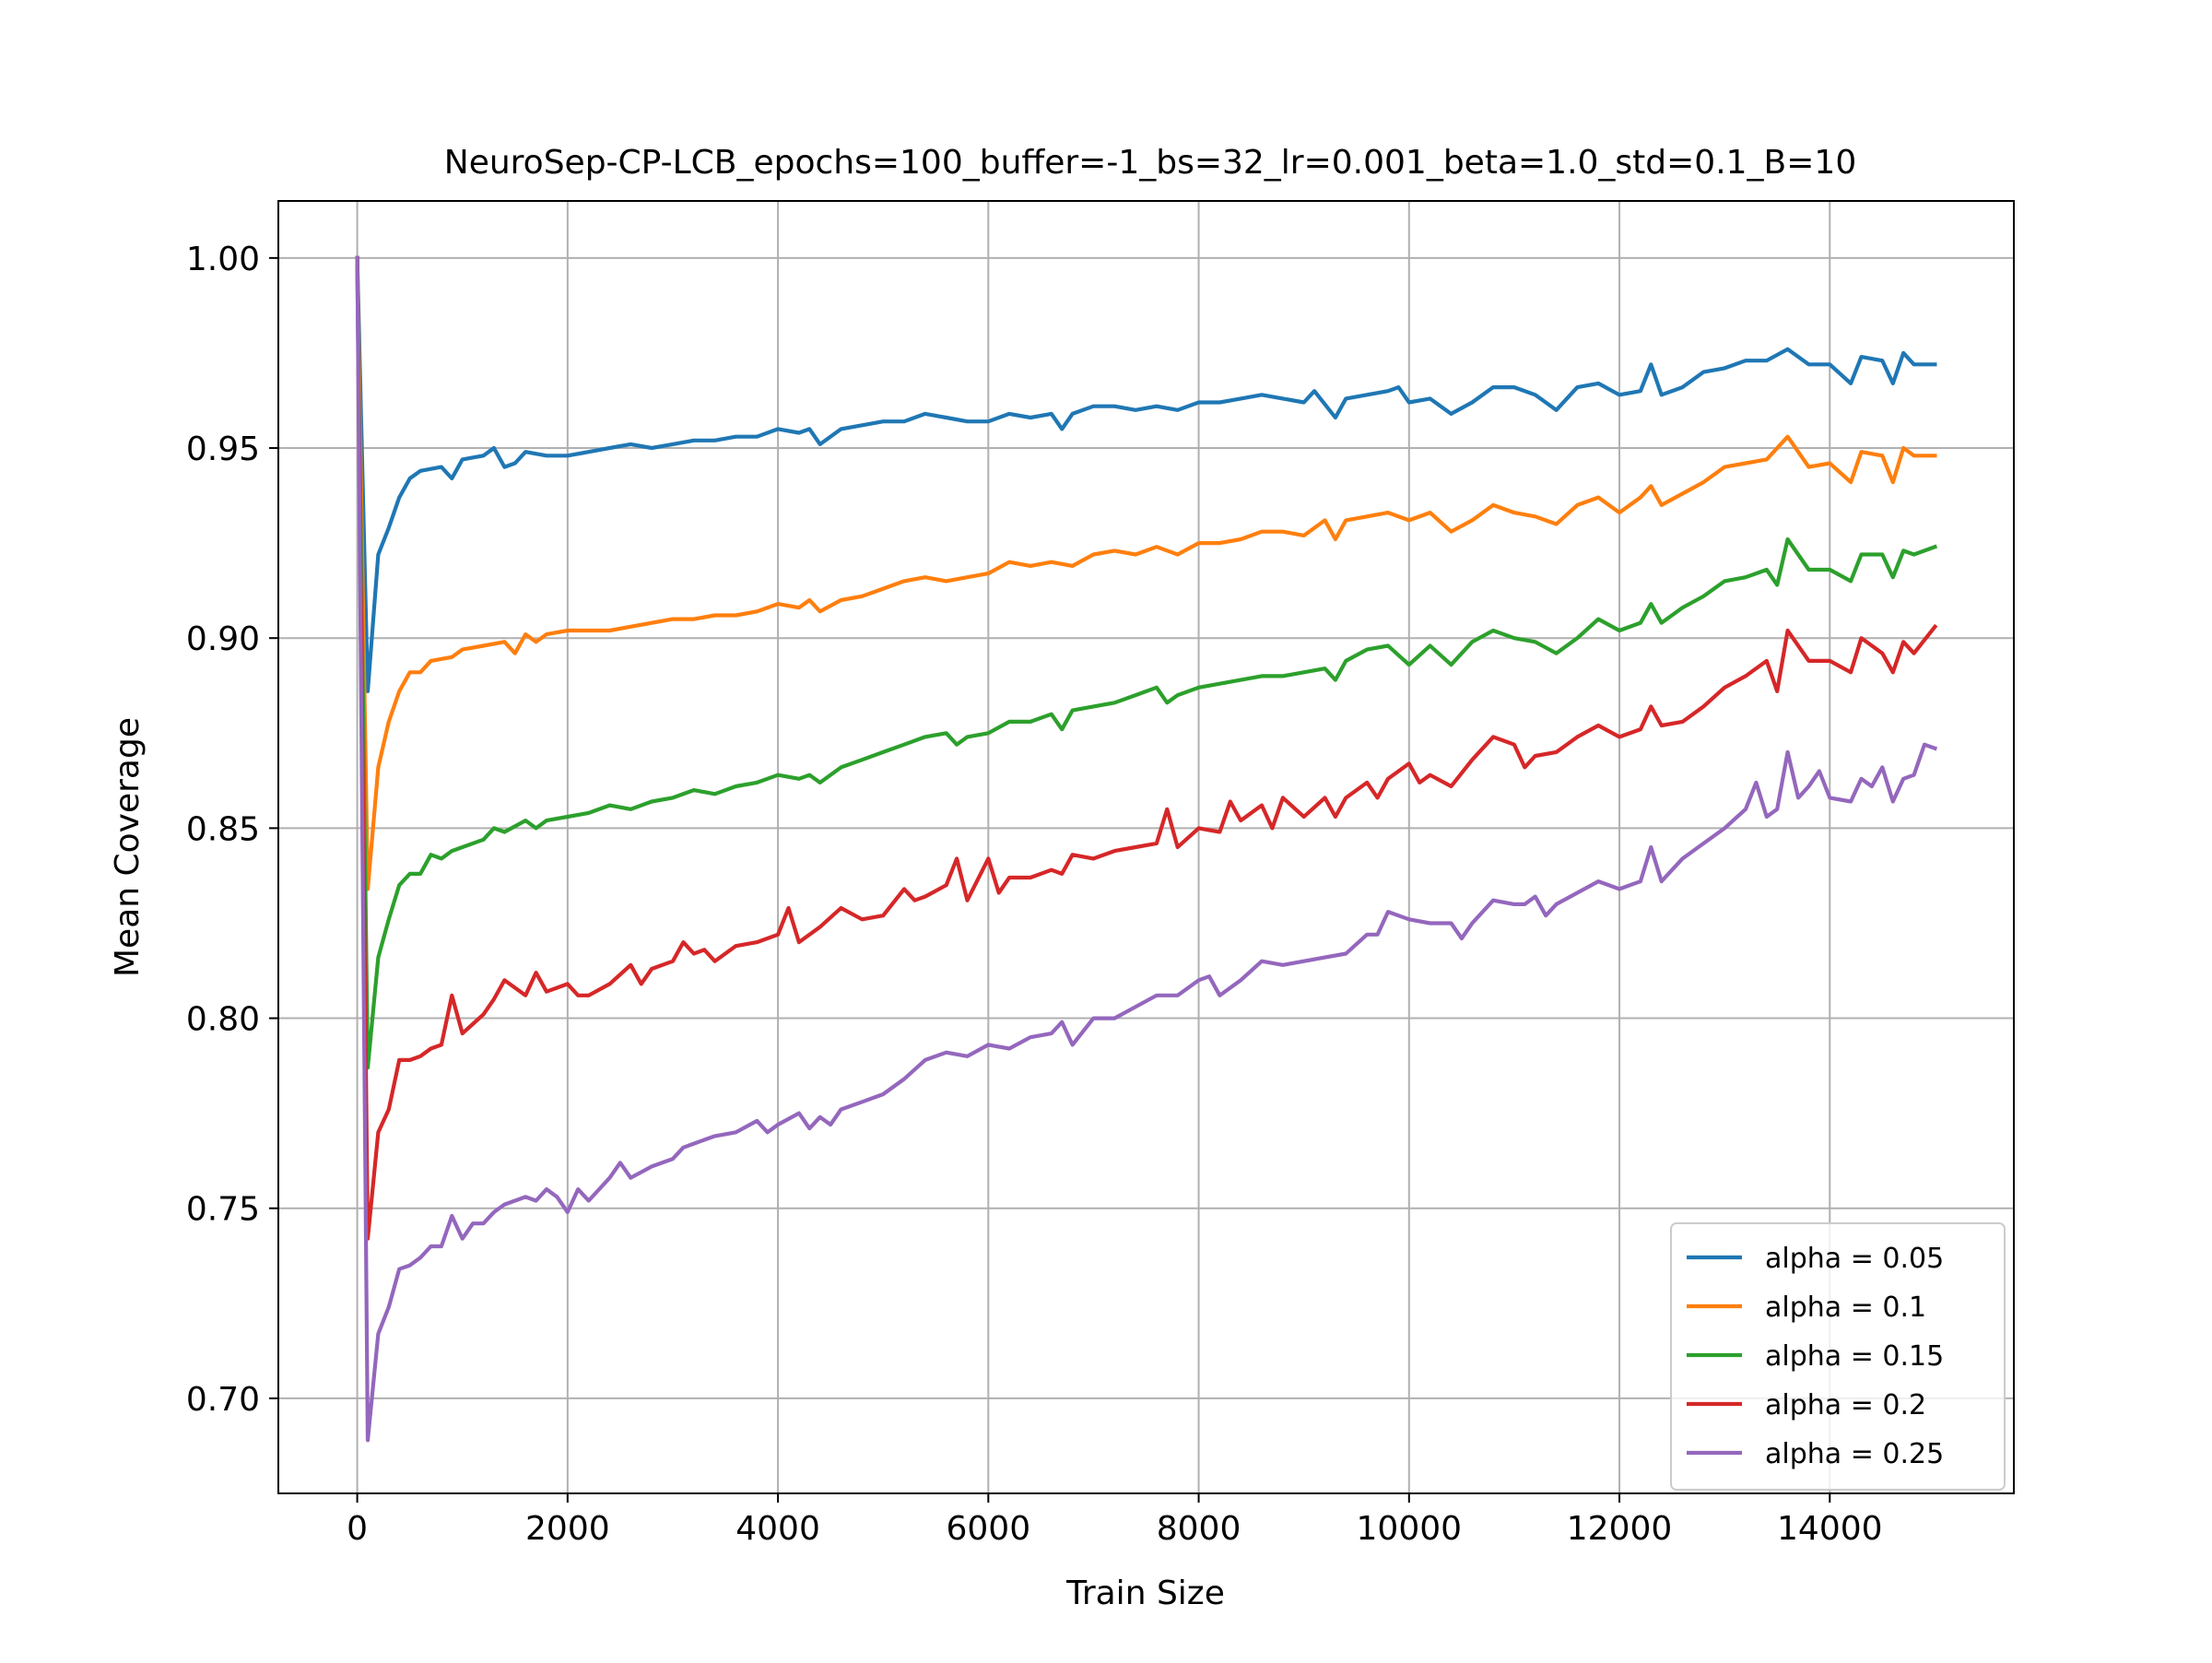  Describe the element at coordinates (567, 1529) in the screenshot. I see `x-tick-label: 2000` at that location.